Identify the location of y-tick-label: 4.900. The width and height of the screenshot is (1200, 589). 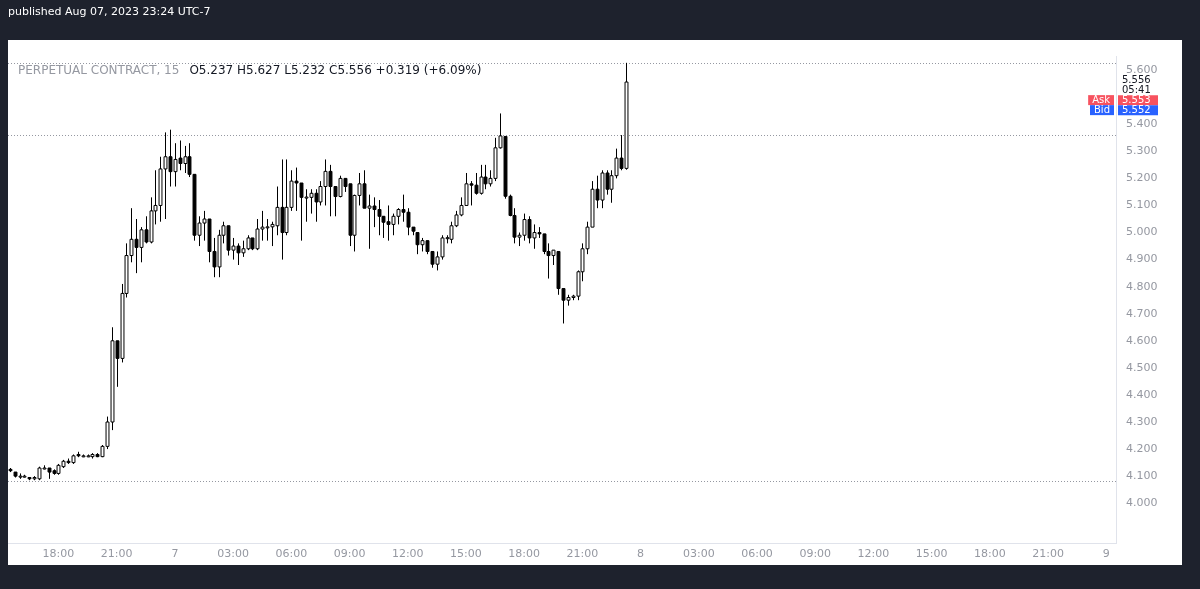
(1142, 259).